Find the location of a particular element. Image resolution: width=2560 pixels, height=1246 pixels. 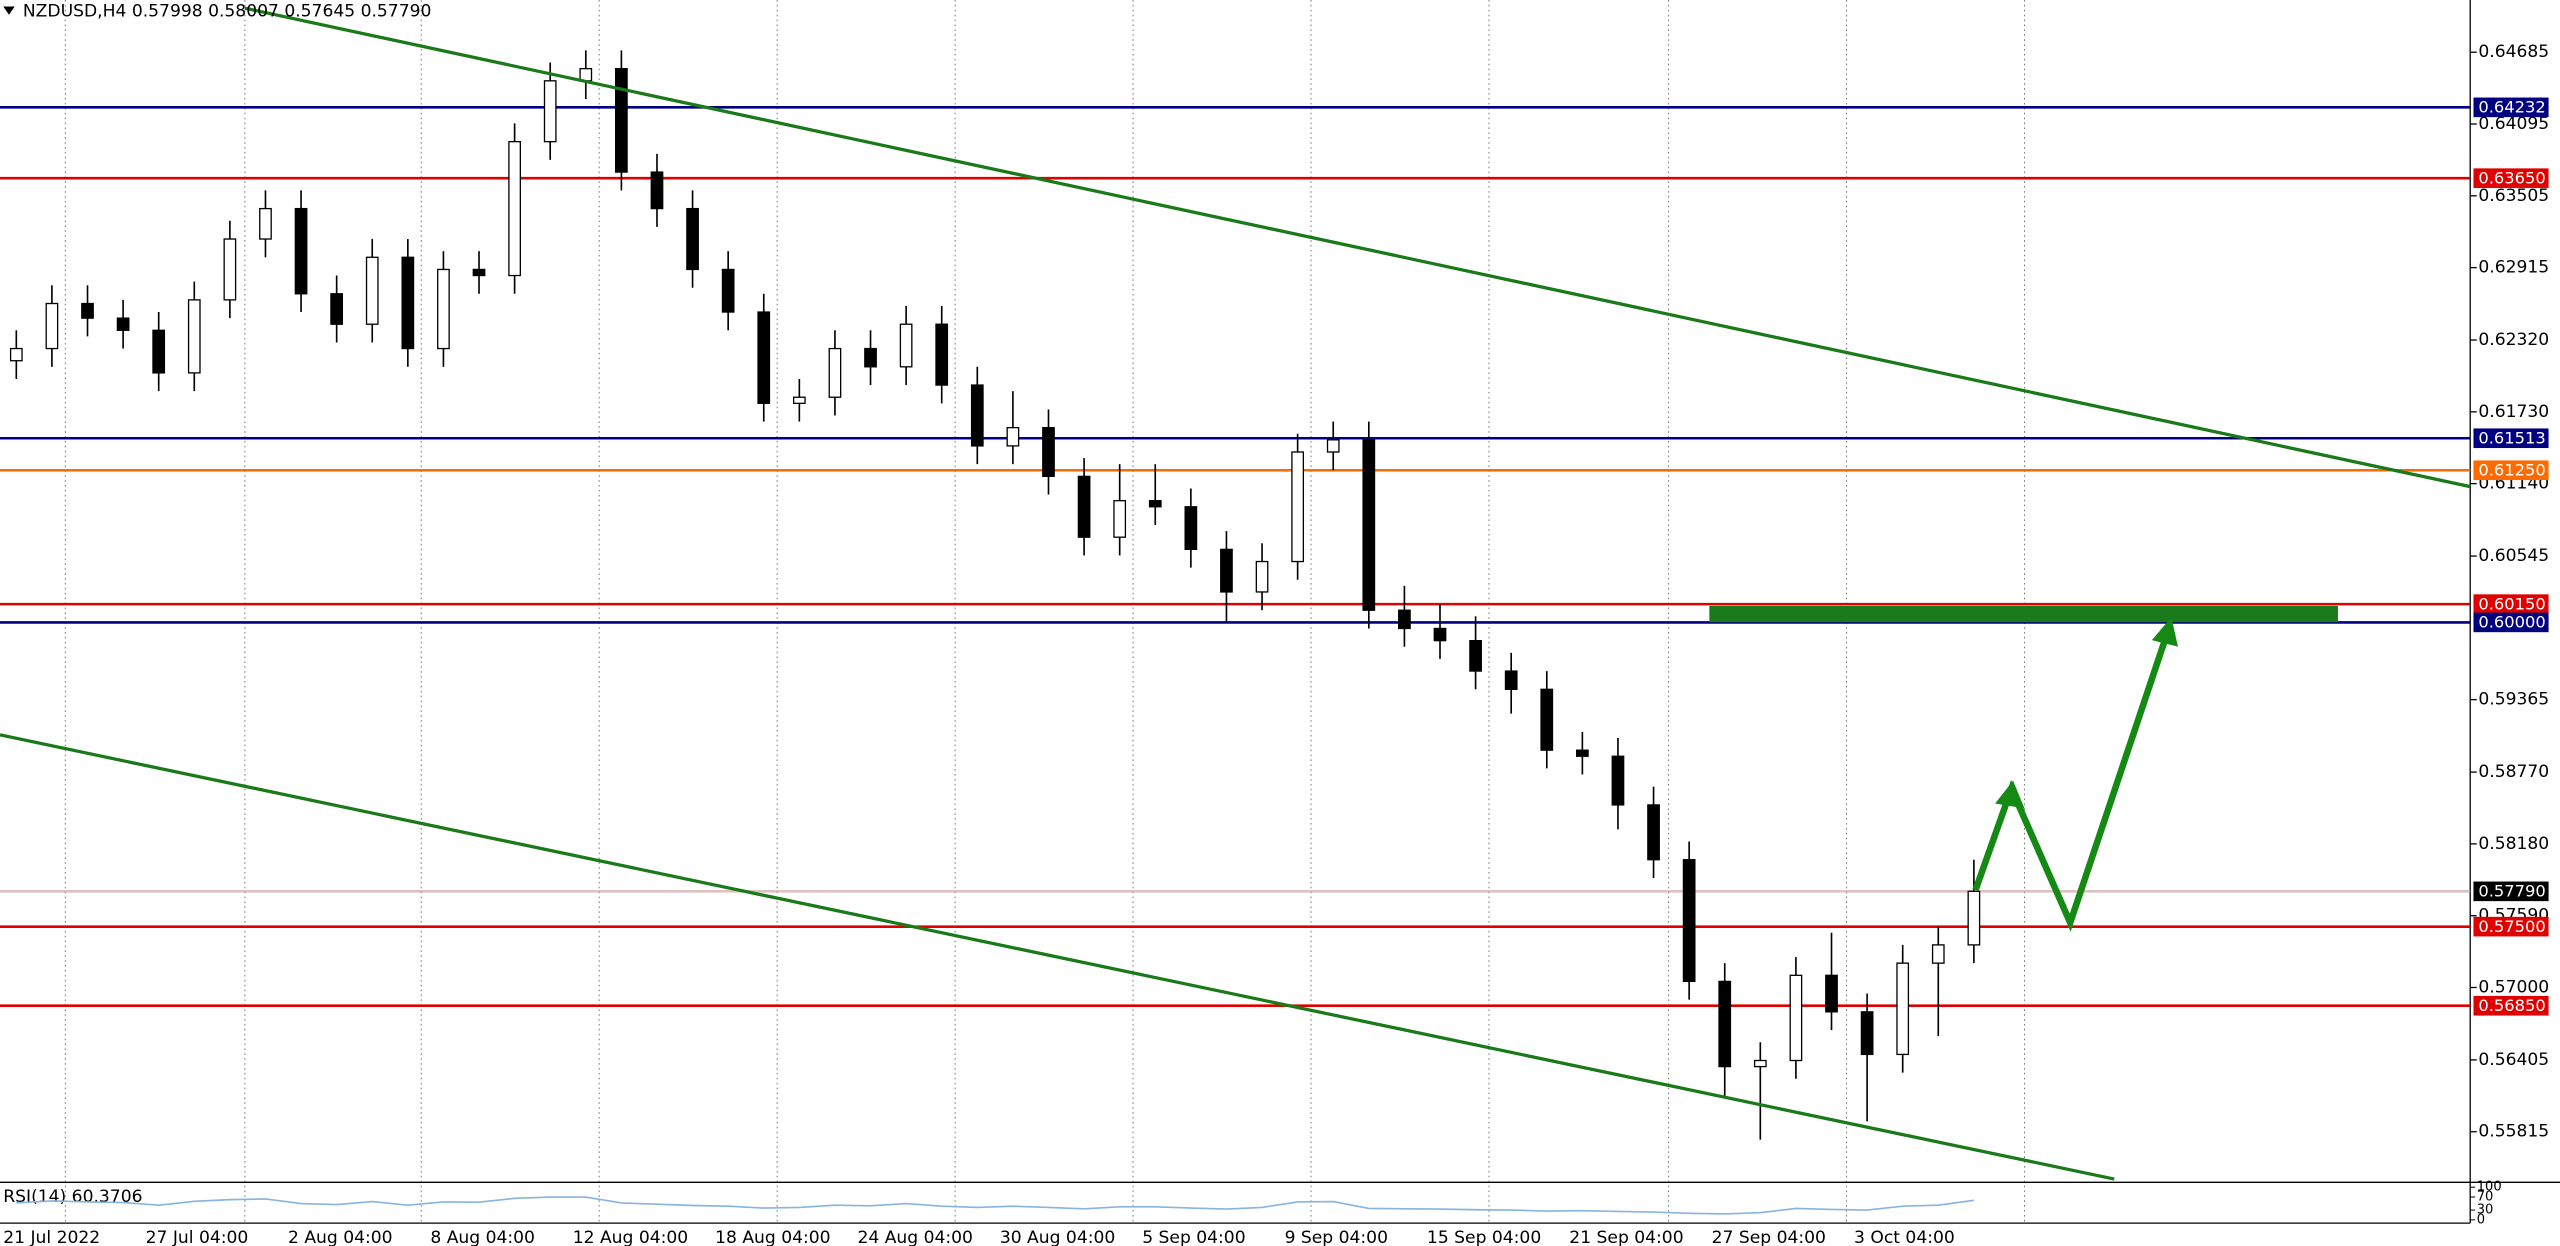

rsi-tick-label: 0 is located at coordinates (2481, 1219).